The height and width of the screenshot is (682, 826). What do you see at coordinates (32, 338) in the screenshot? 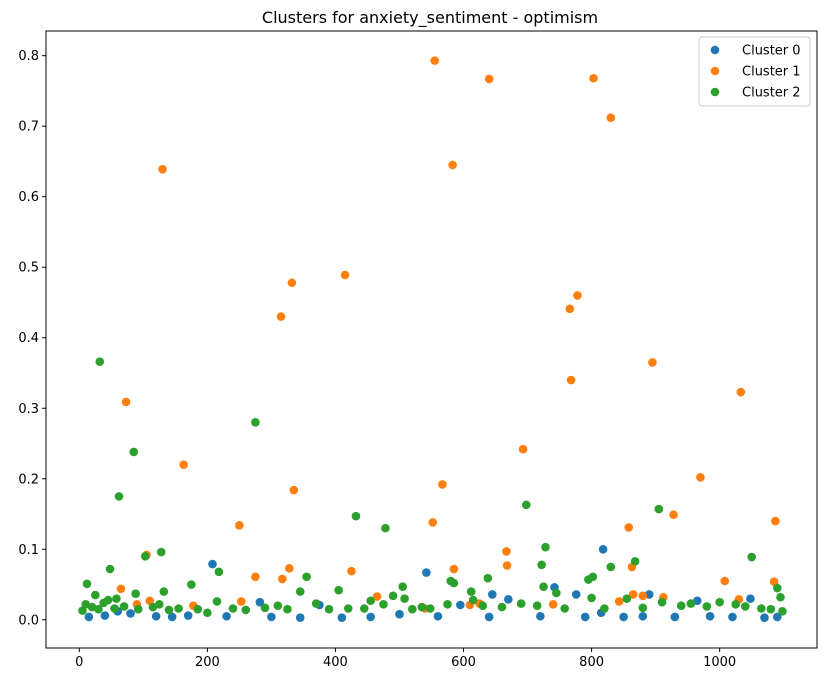
I see `y-axis: 0.0 0.1 0.2 0.3 0.4 0.5 0.6 0.7 0.8` at bounding box center [32, 338].